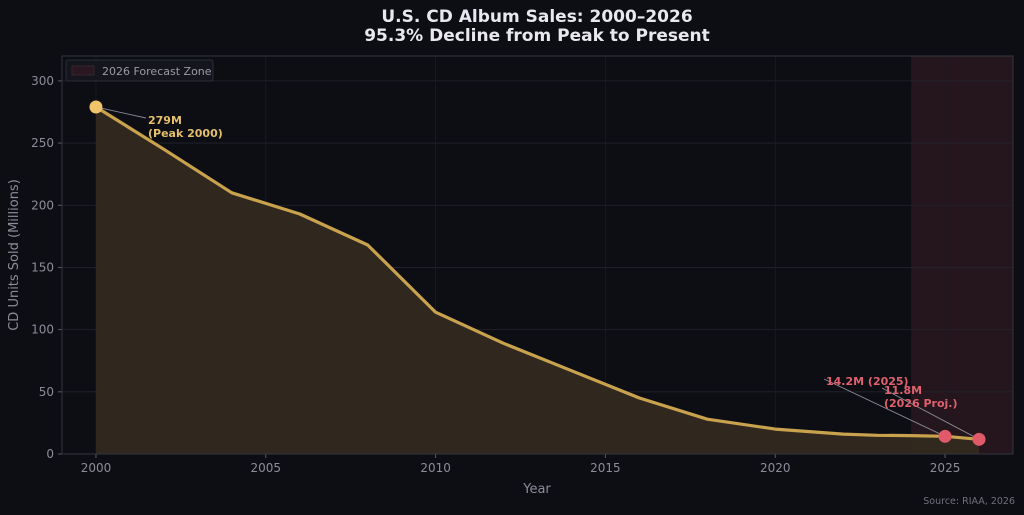 This screenshot has width=1024, height=515. Describe the element at coordinates (266, 468) in the screenshot. I see `x-tick-label: 2005` at that location.